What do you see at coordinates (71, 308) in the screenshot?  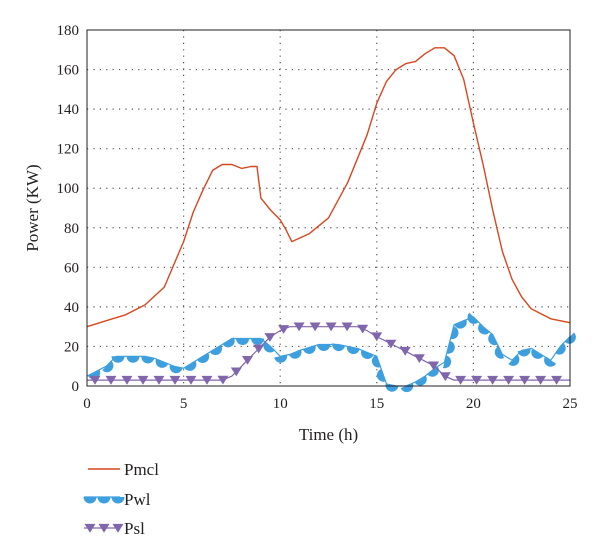 I see `y-tick-label: 40` at bounding box center [71, 308].